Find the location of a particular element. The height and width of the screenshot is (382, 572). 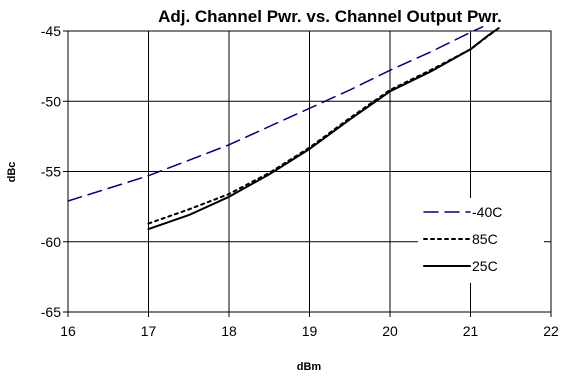

x-tick-label: 18 is located at coordinates (229, 331).